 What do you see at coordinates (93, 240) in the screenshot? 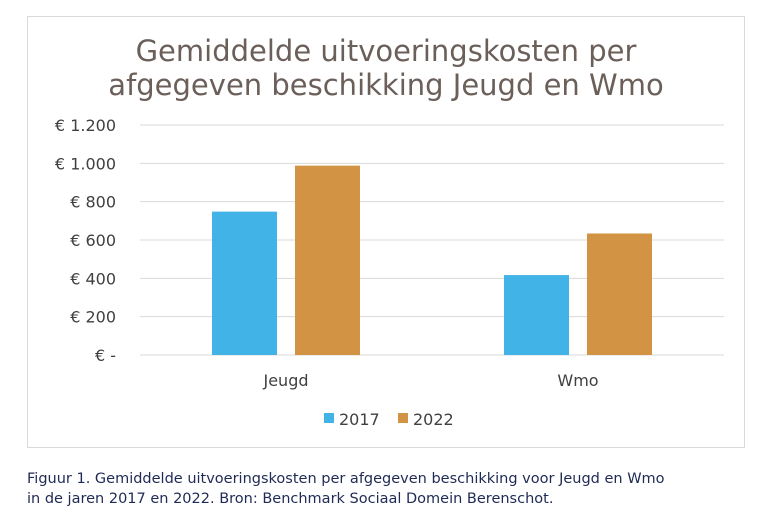
I see `y-tick-label: € 600` at bounding box center [93, 240].